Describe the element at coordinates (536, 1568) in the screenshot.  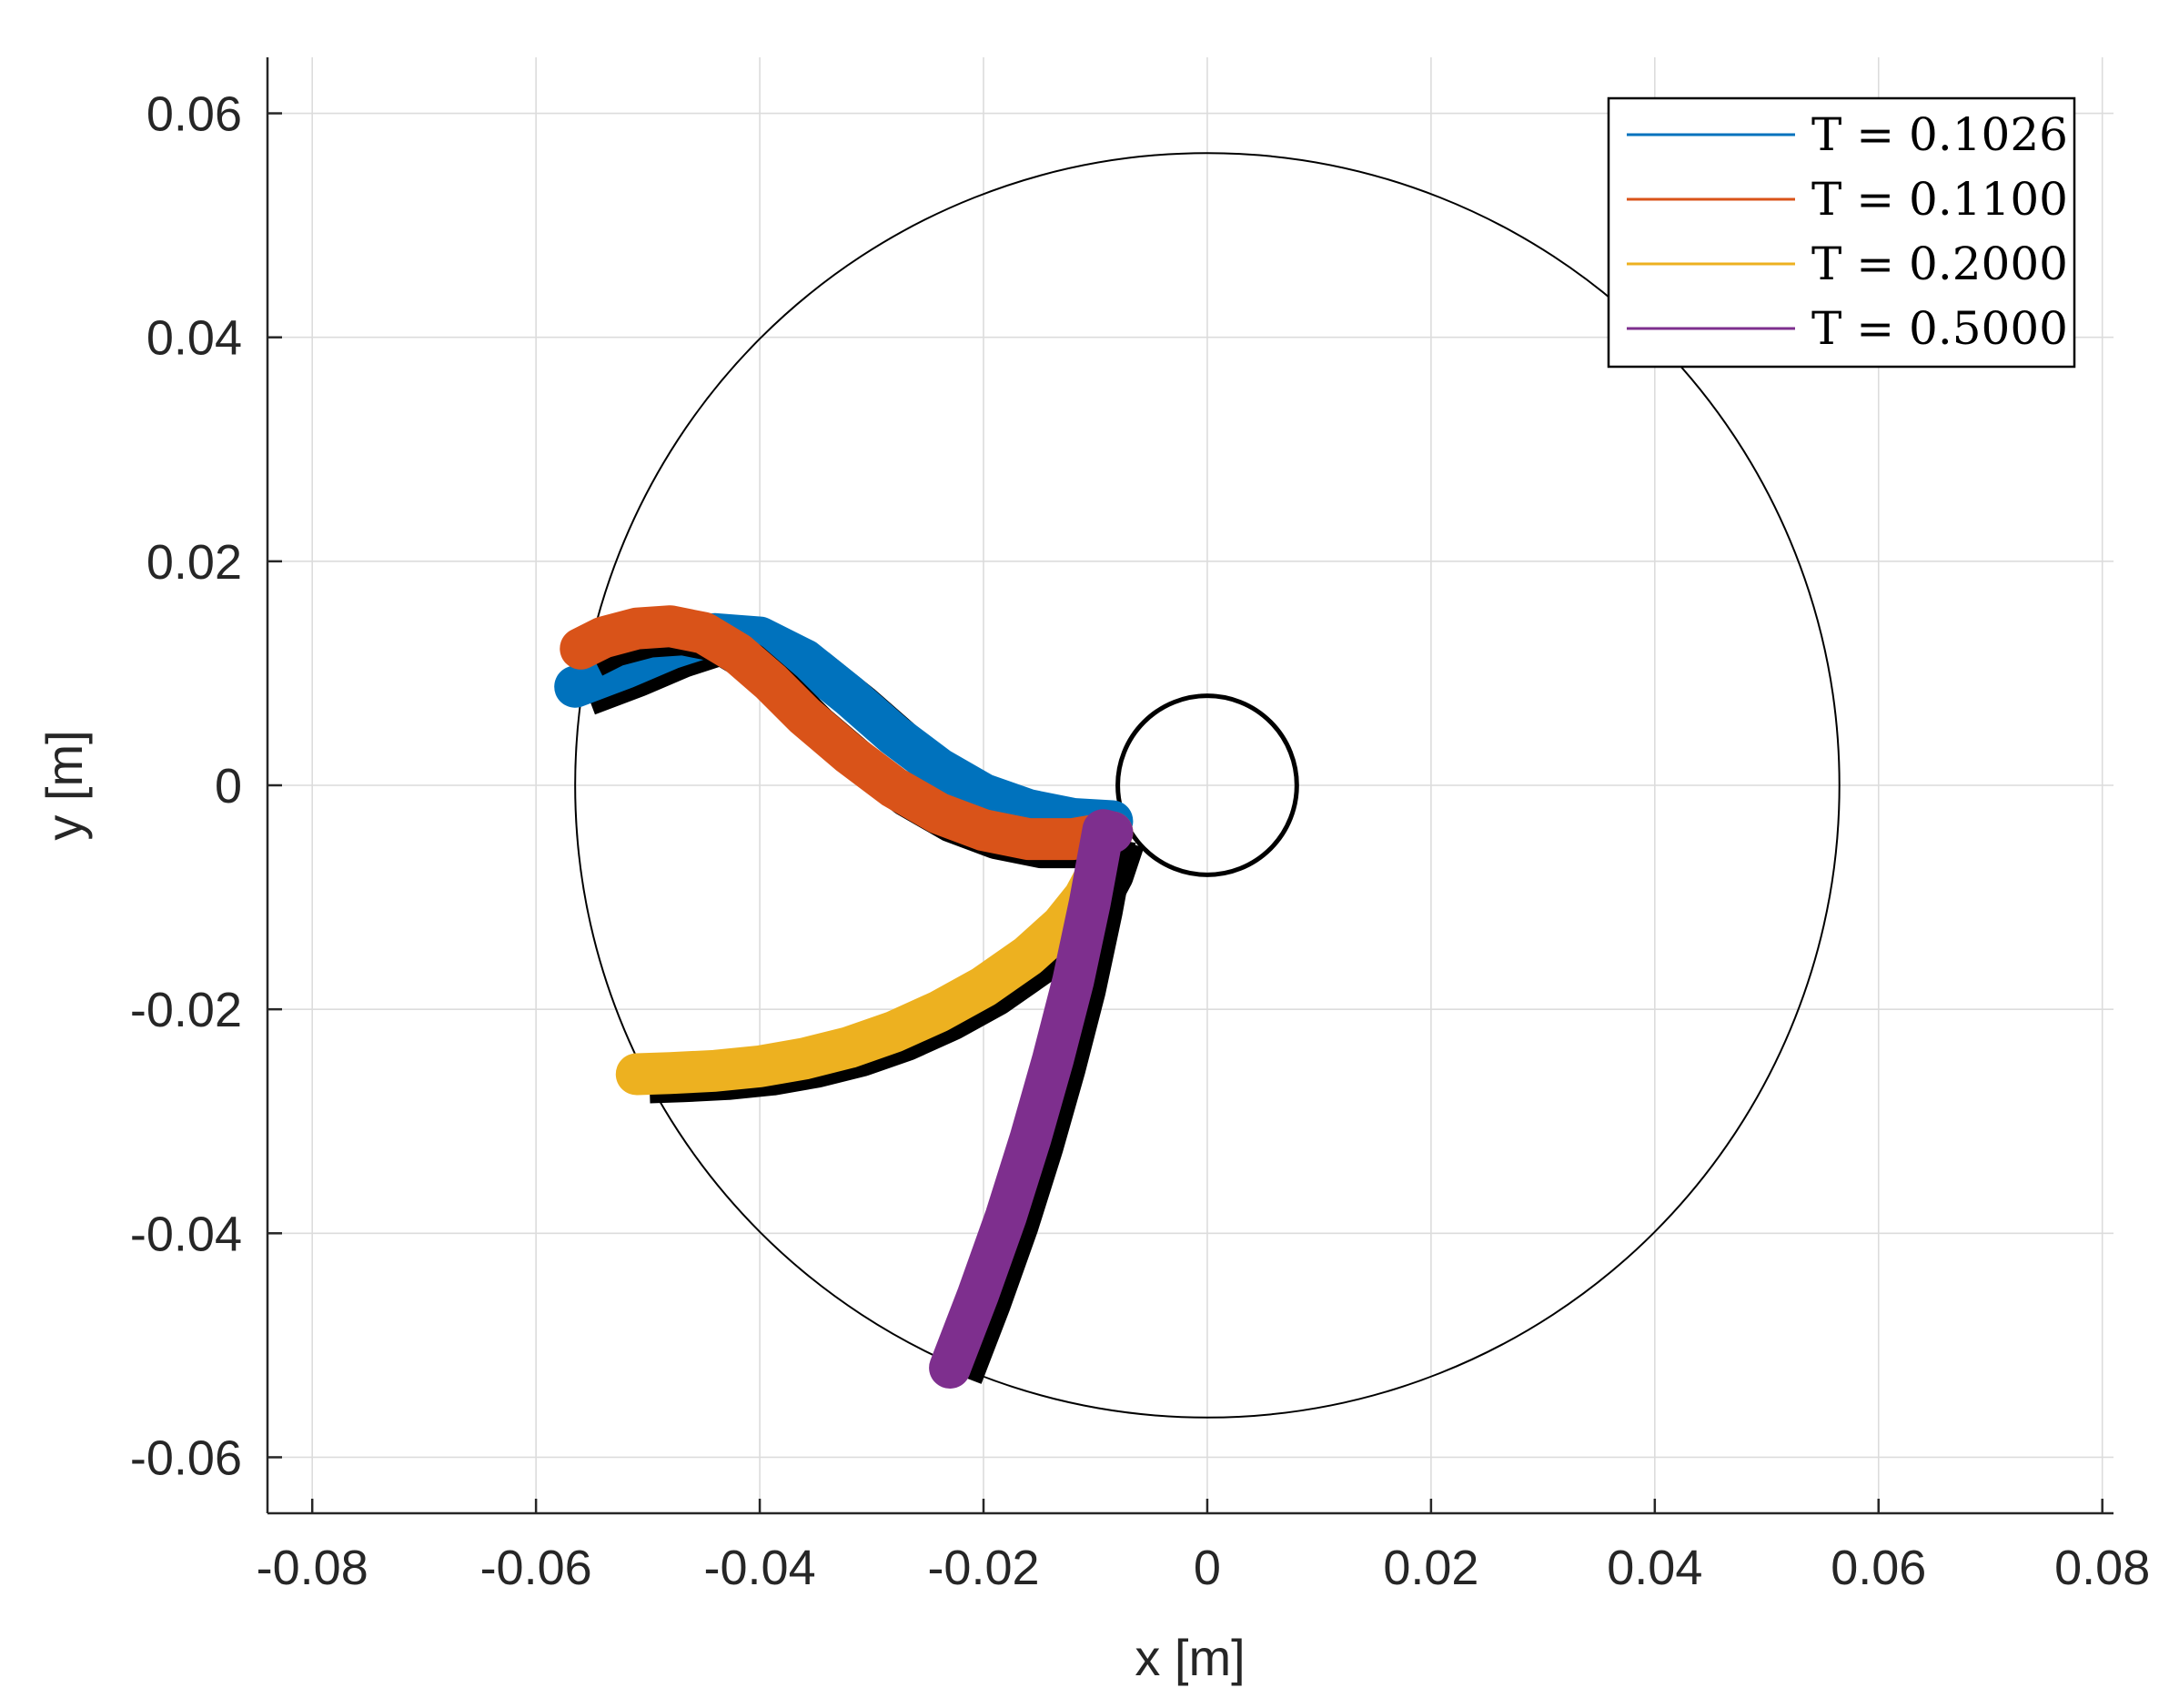
I see `x-tick-label: -0.06` at that location.